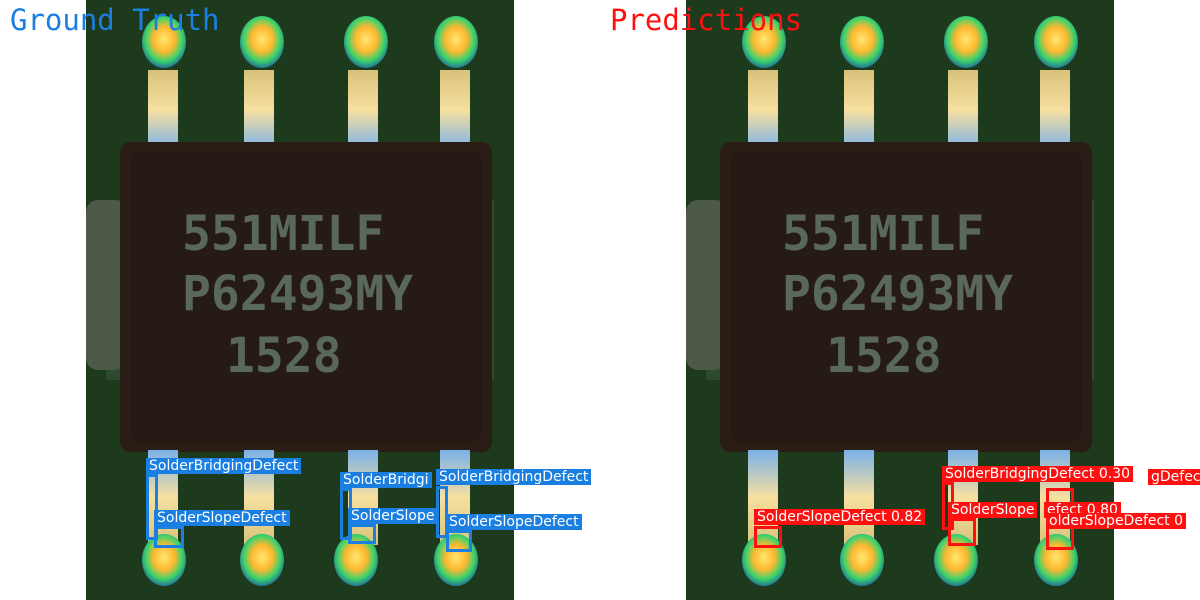 The height and width of the screenshot is (600, 1200). I want to click on pred-label-bridging-2: gDefec, so click(1174, 477).